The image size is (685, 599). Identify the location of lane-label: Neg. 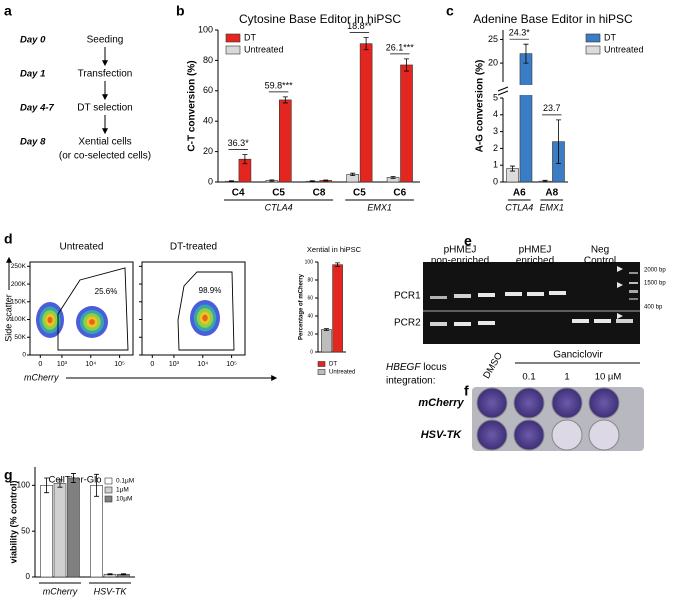
(600, 250).